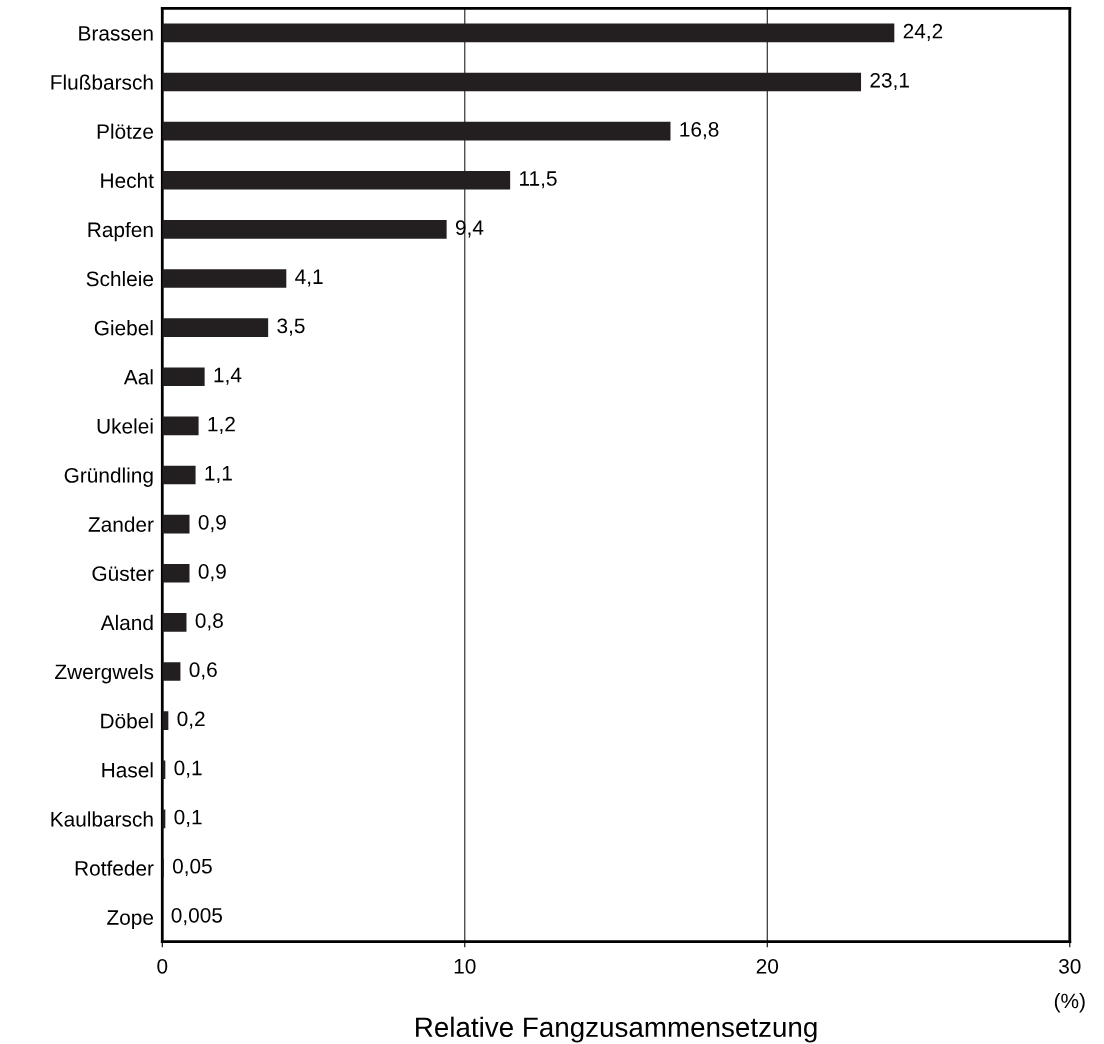 The image size is (1104, 1044). Describe the element at coordinates (465, 966) in the screenshot. I see `x-tick-label: 10` at that location.